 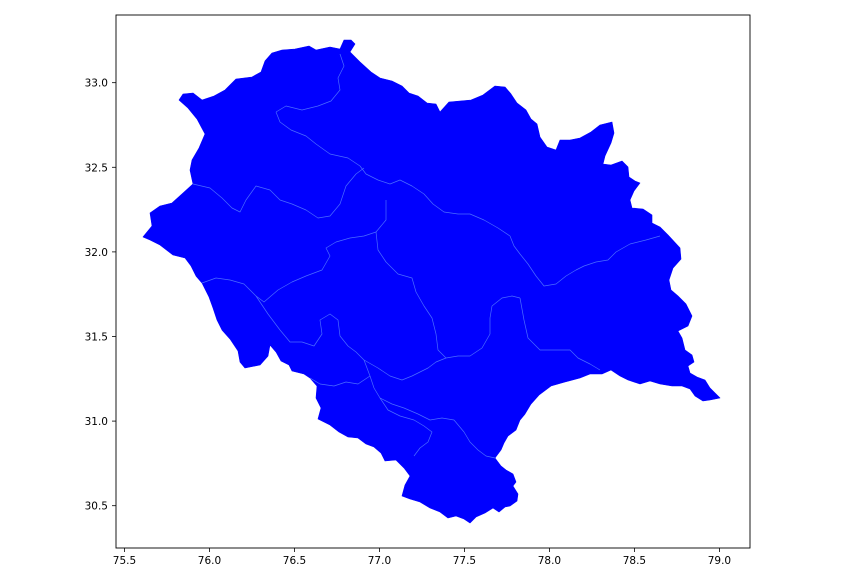 I want to click on x-tick-label: 77.0, so click(x=379, y=561).